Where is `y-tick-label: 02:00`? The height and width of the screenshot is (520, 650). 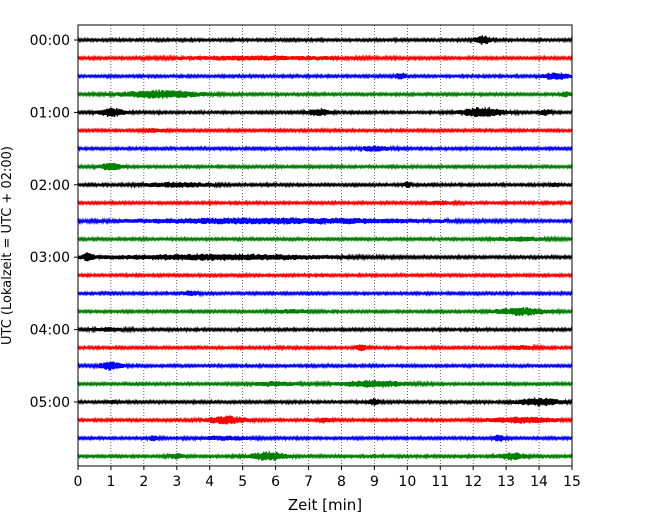 y-tick-label: 02:00 is located at coordinates (50, 186).